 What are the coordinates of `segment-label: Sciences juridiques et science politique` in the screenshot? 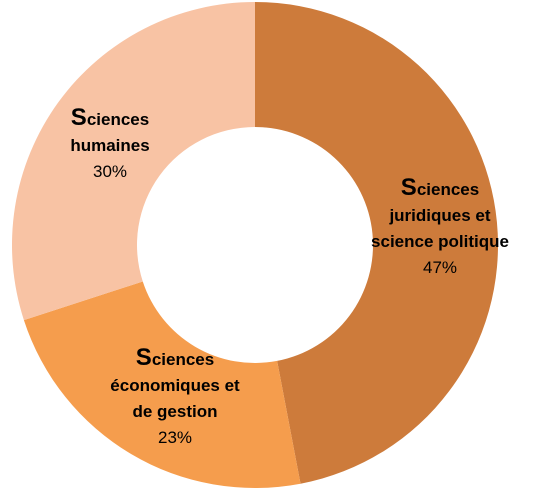 It's located at (440, 212).